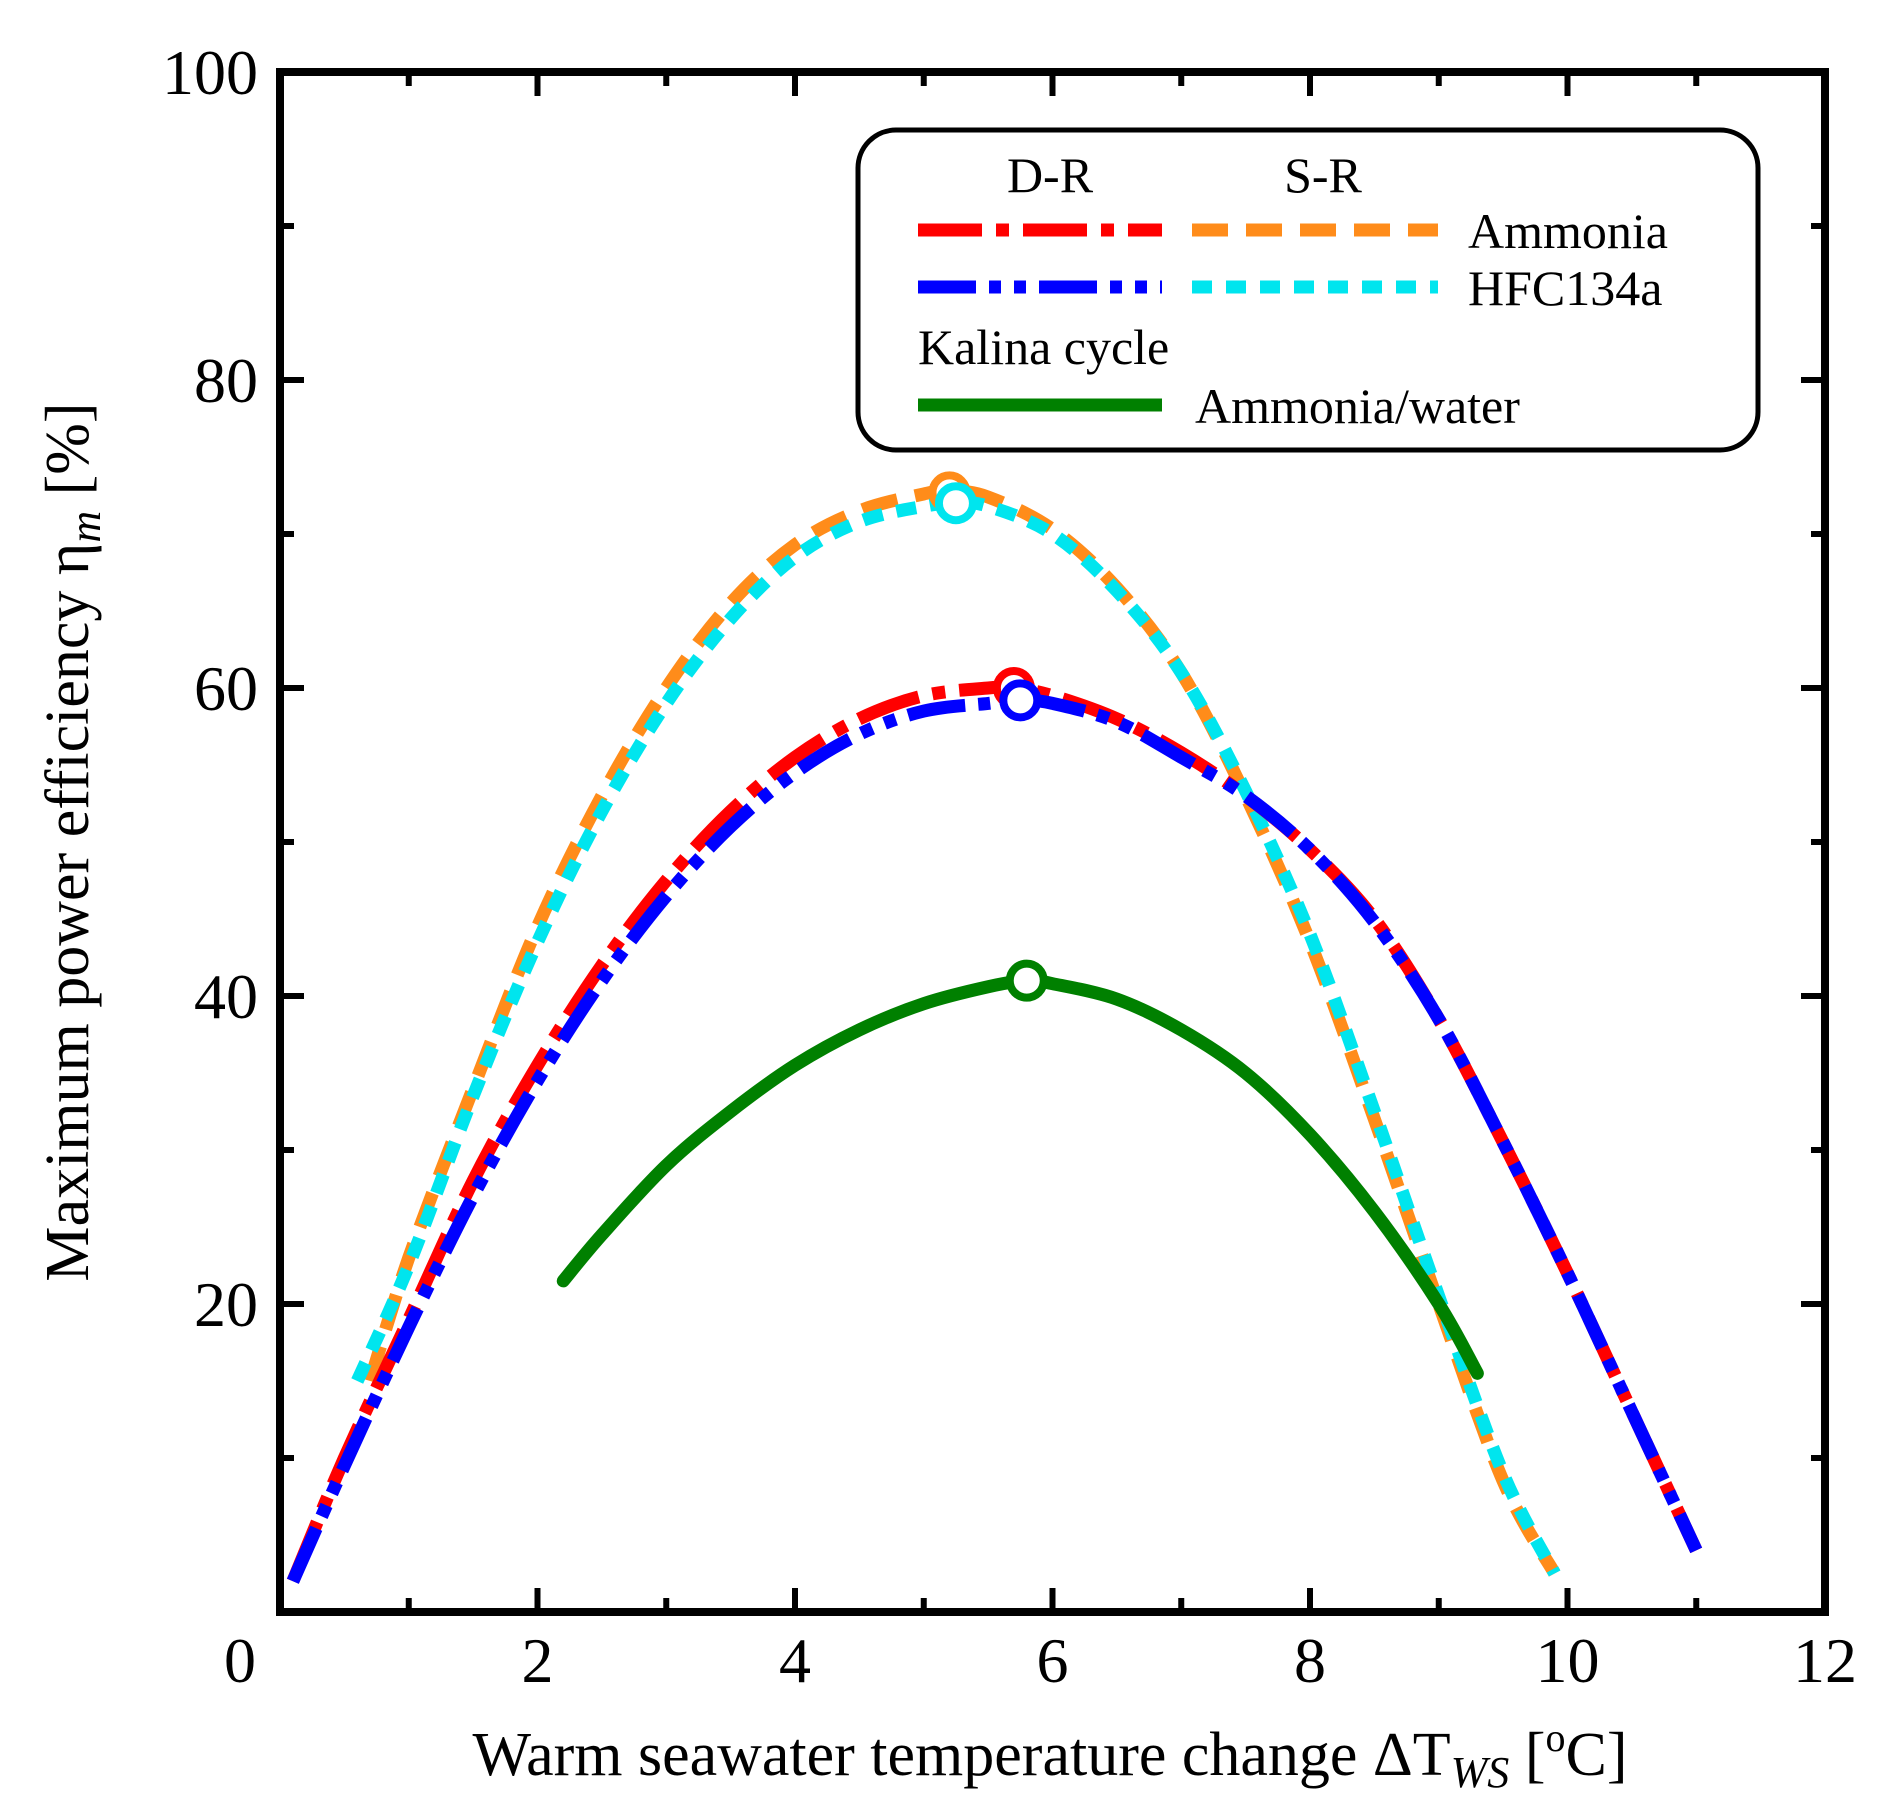 The width and height of the screenshot is (1880, 1815). I want to click on x-tick-label: 4, so click(795, 1660).